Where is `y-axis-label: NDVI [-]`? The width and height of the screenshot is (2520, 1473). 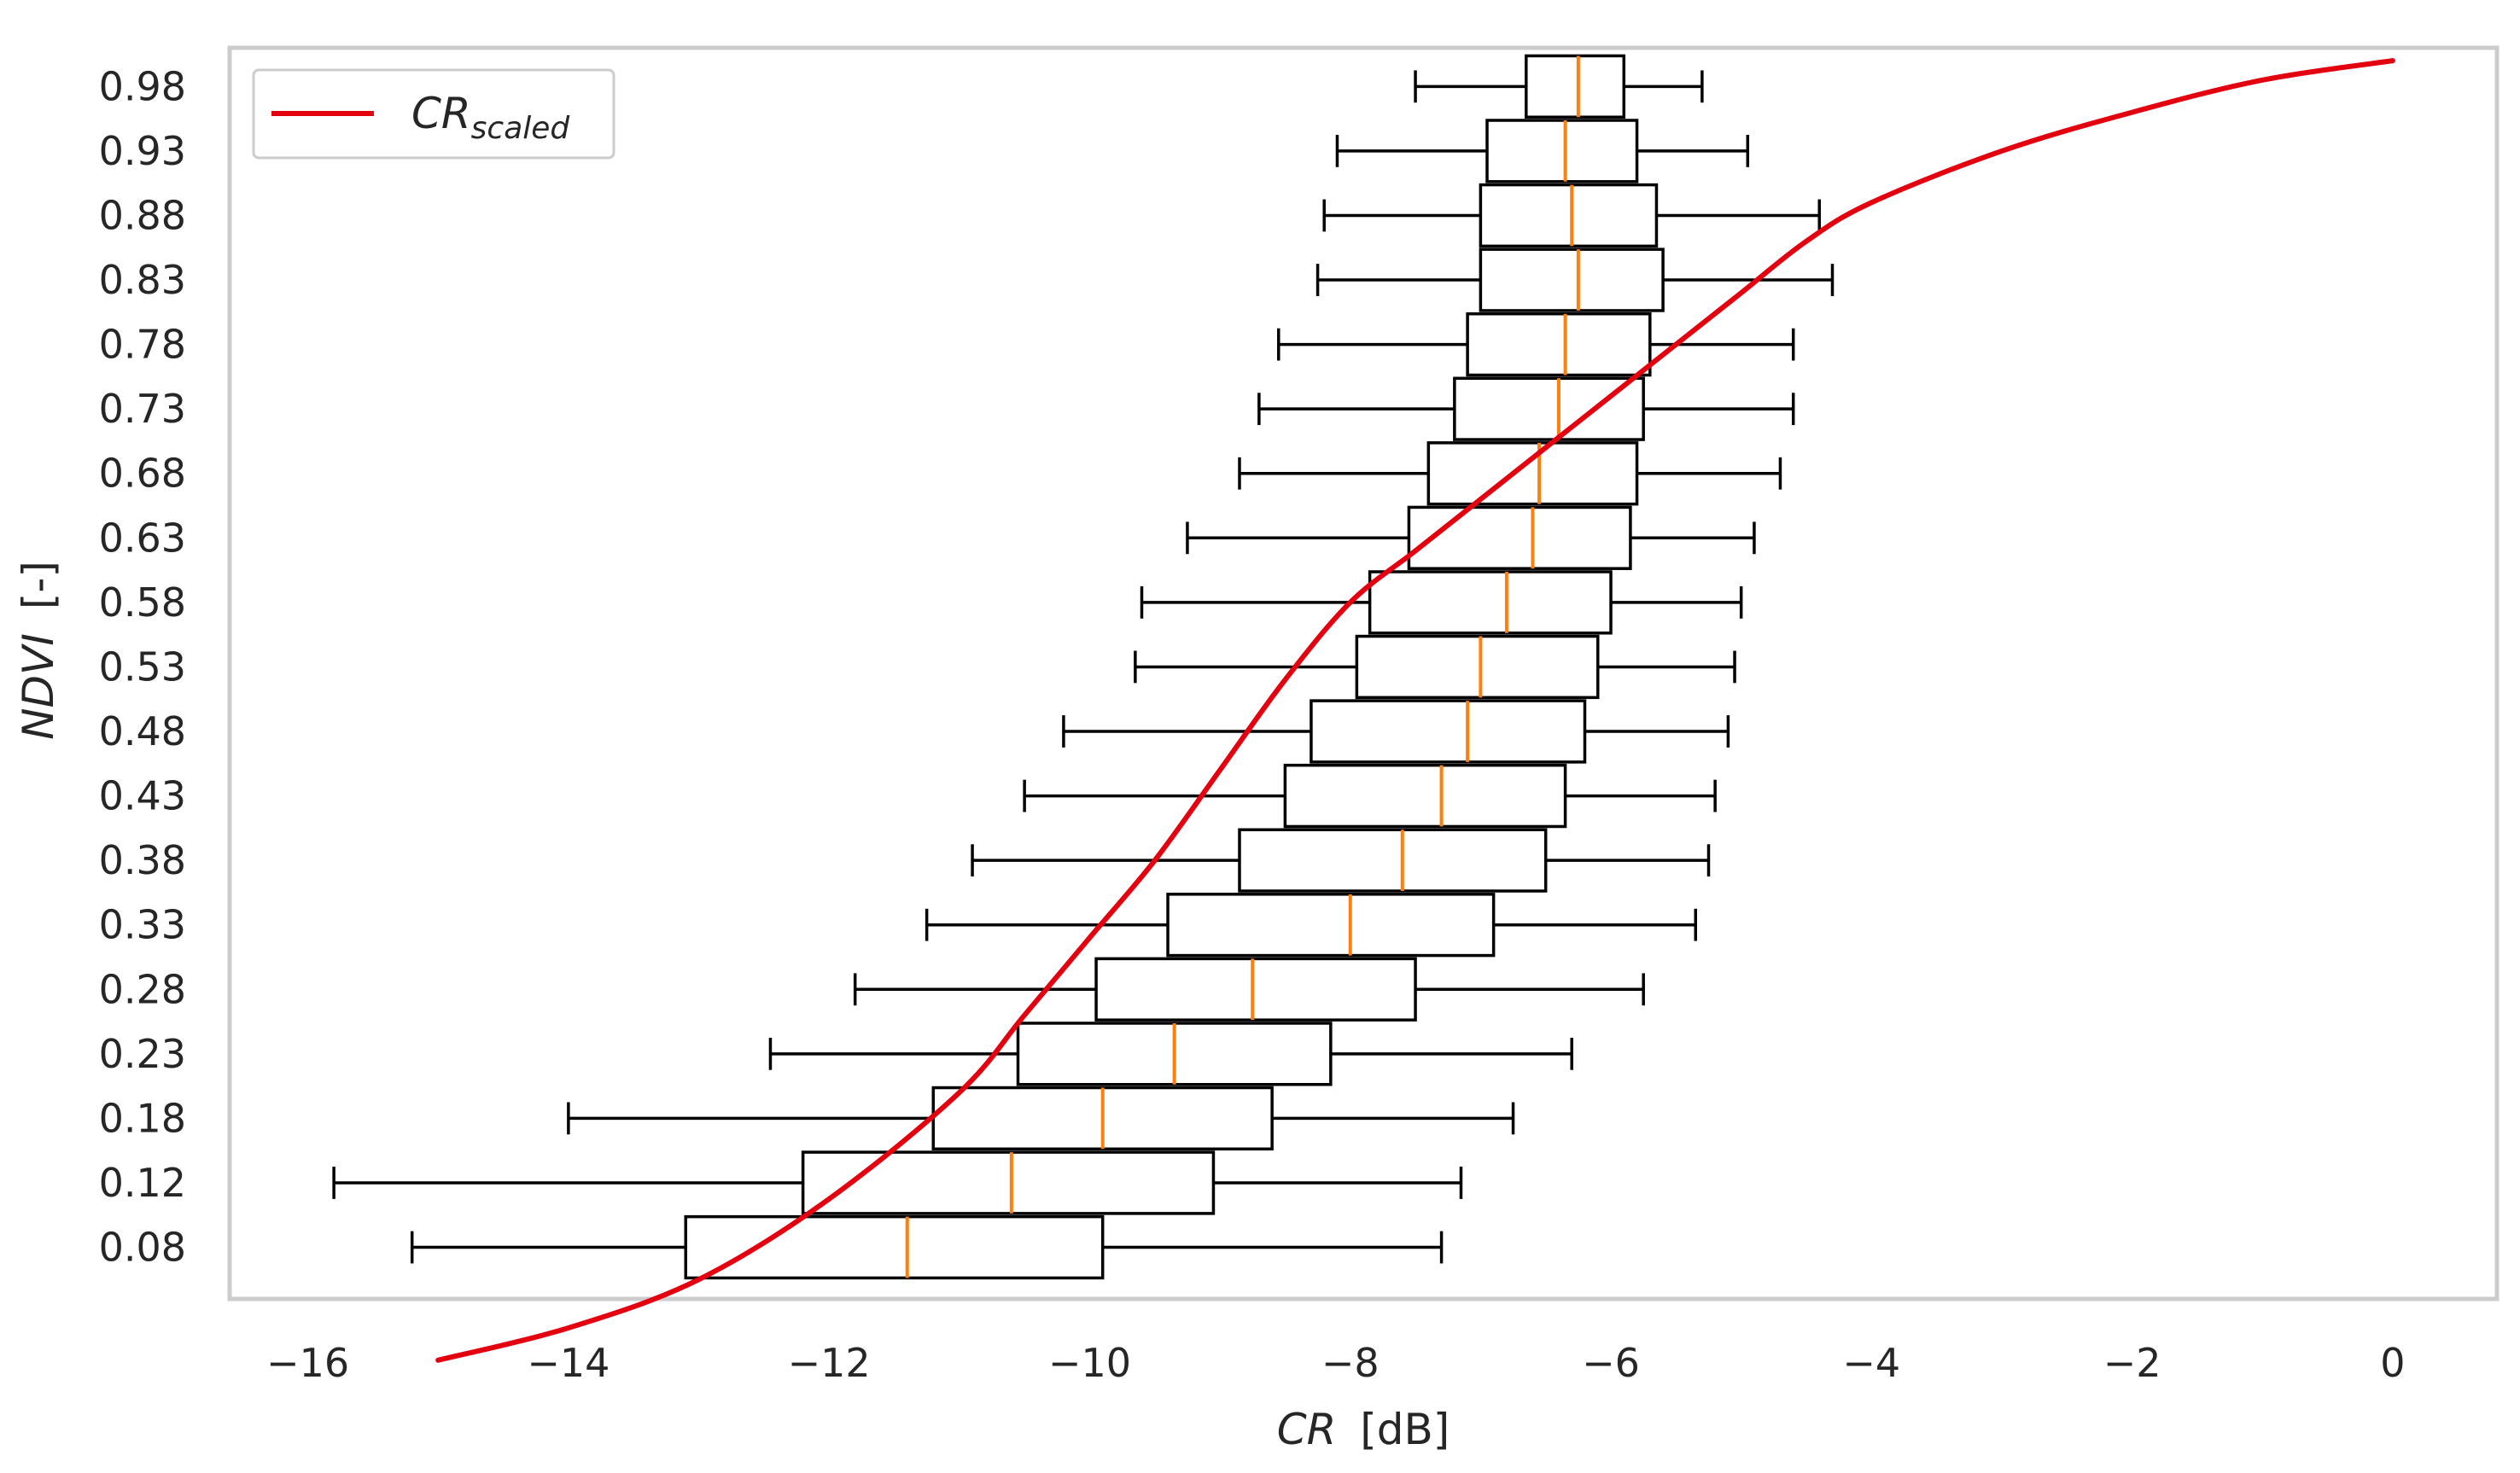
y-axis-label: NDVI [-] is located at coordinates (38, 651).